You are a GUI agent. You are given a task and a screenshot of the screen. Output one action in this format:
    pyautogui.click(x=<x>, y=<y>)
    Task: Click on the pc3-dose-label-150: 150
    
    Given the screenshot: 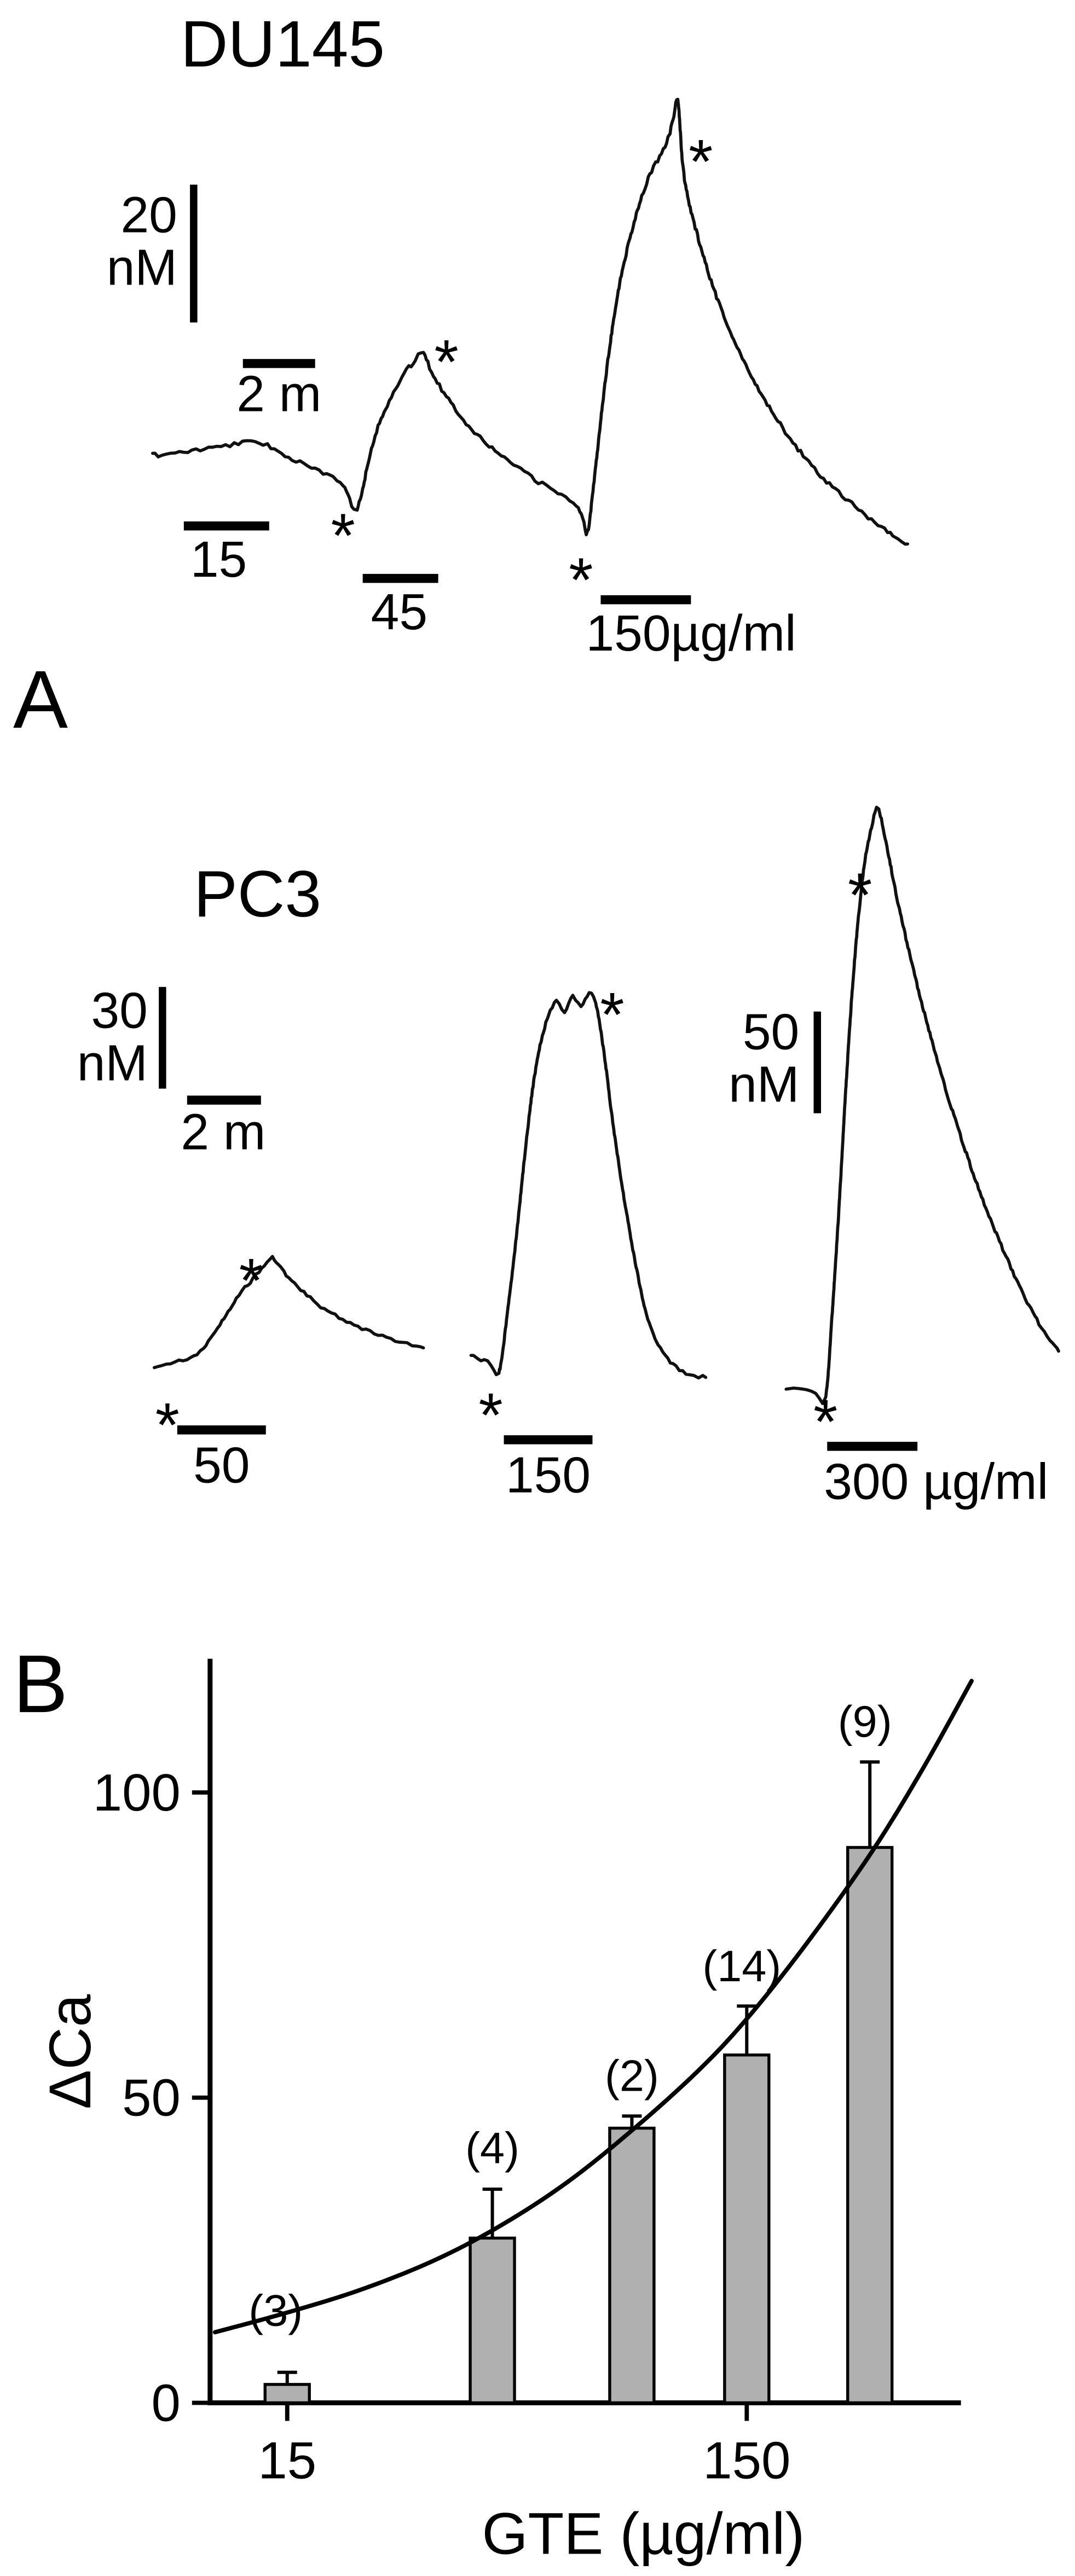 What is the action you would take?
    pyautogui.click(x=548, y=1474)
    